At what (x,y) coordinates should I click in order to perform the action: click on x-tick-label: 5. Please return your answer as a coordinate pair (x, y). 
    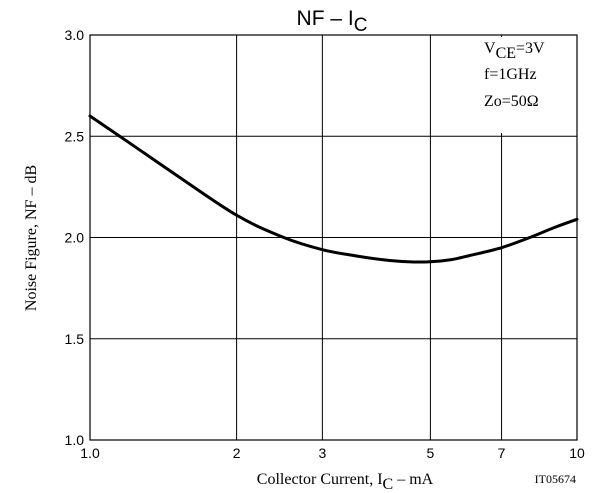
    Looking at the image, I should click on (430, 453).